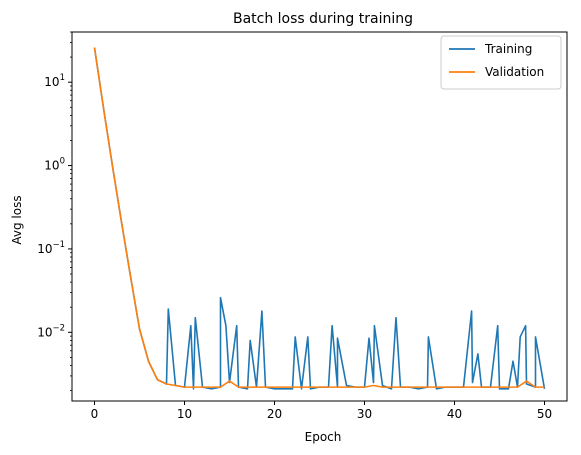 The width and height of the screenshot is (581, 455). What do you see at coordinates (544, 414) in the screenshot?
I see `x-tick-label: 50` at bounding box center [544, 414].